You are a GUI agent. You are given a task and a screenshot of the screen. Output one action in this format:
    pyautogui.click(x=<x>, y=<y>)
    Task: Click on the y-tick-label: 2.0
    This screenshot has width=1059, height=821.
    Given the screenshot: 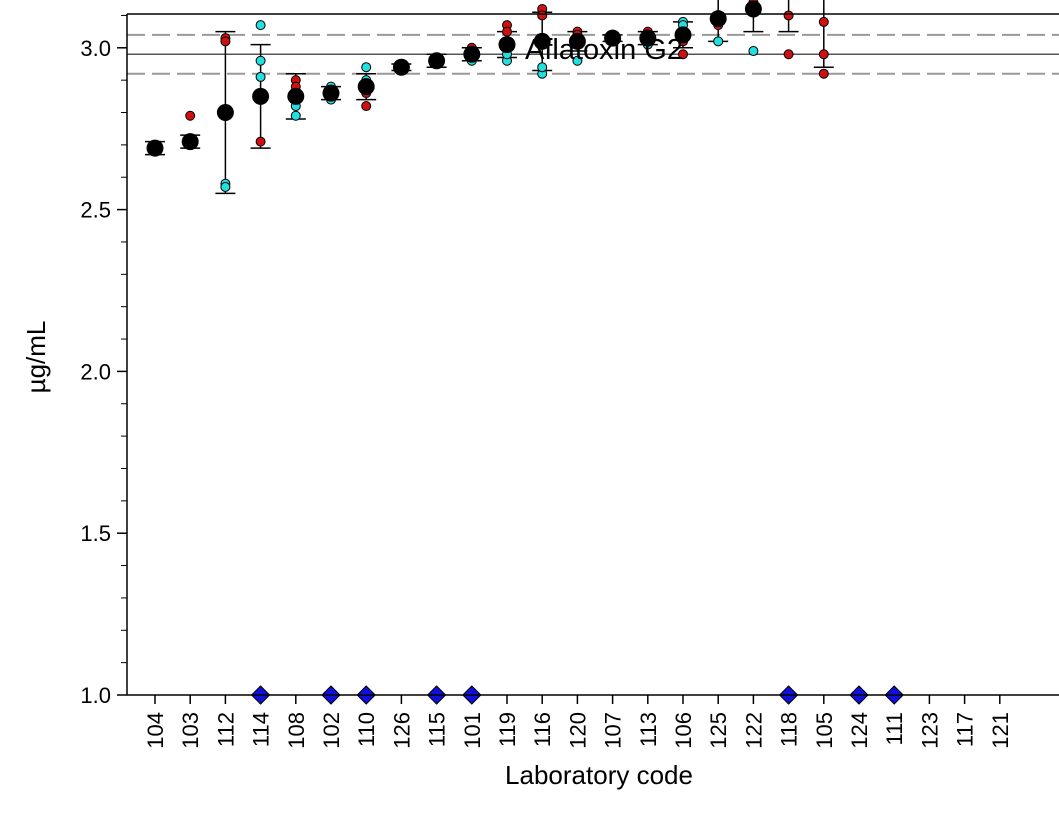 What is the action you would take?
    pyautogui.click(x=95, y=371)
    